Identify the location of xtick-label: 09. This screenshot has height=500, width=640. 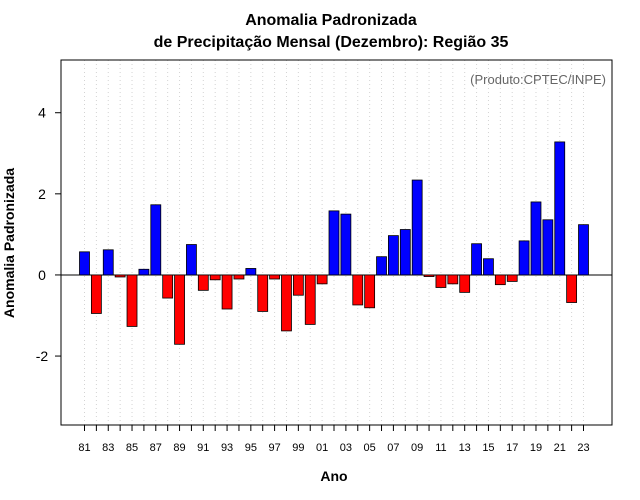
(417, 448).